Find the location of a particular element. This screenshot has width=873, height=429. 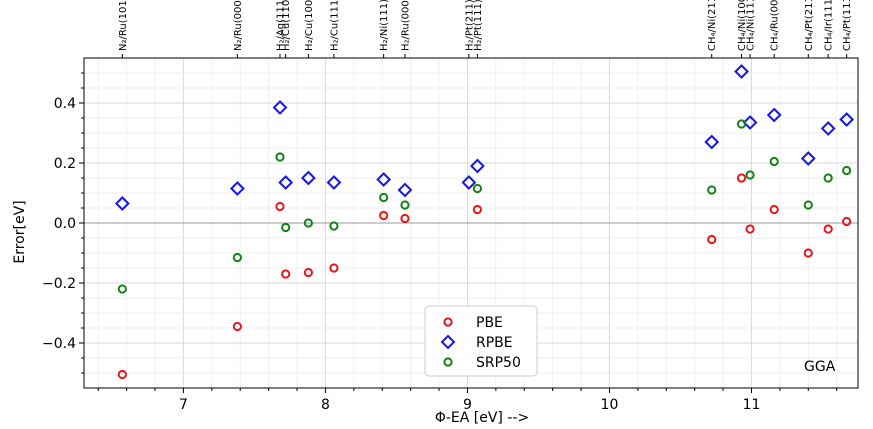

system-label: H₂/Cu(110) is located at coordinates (286, 25).